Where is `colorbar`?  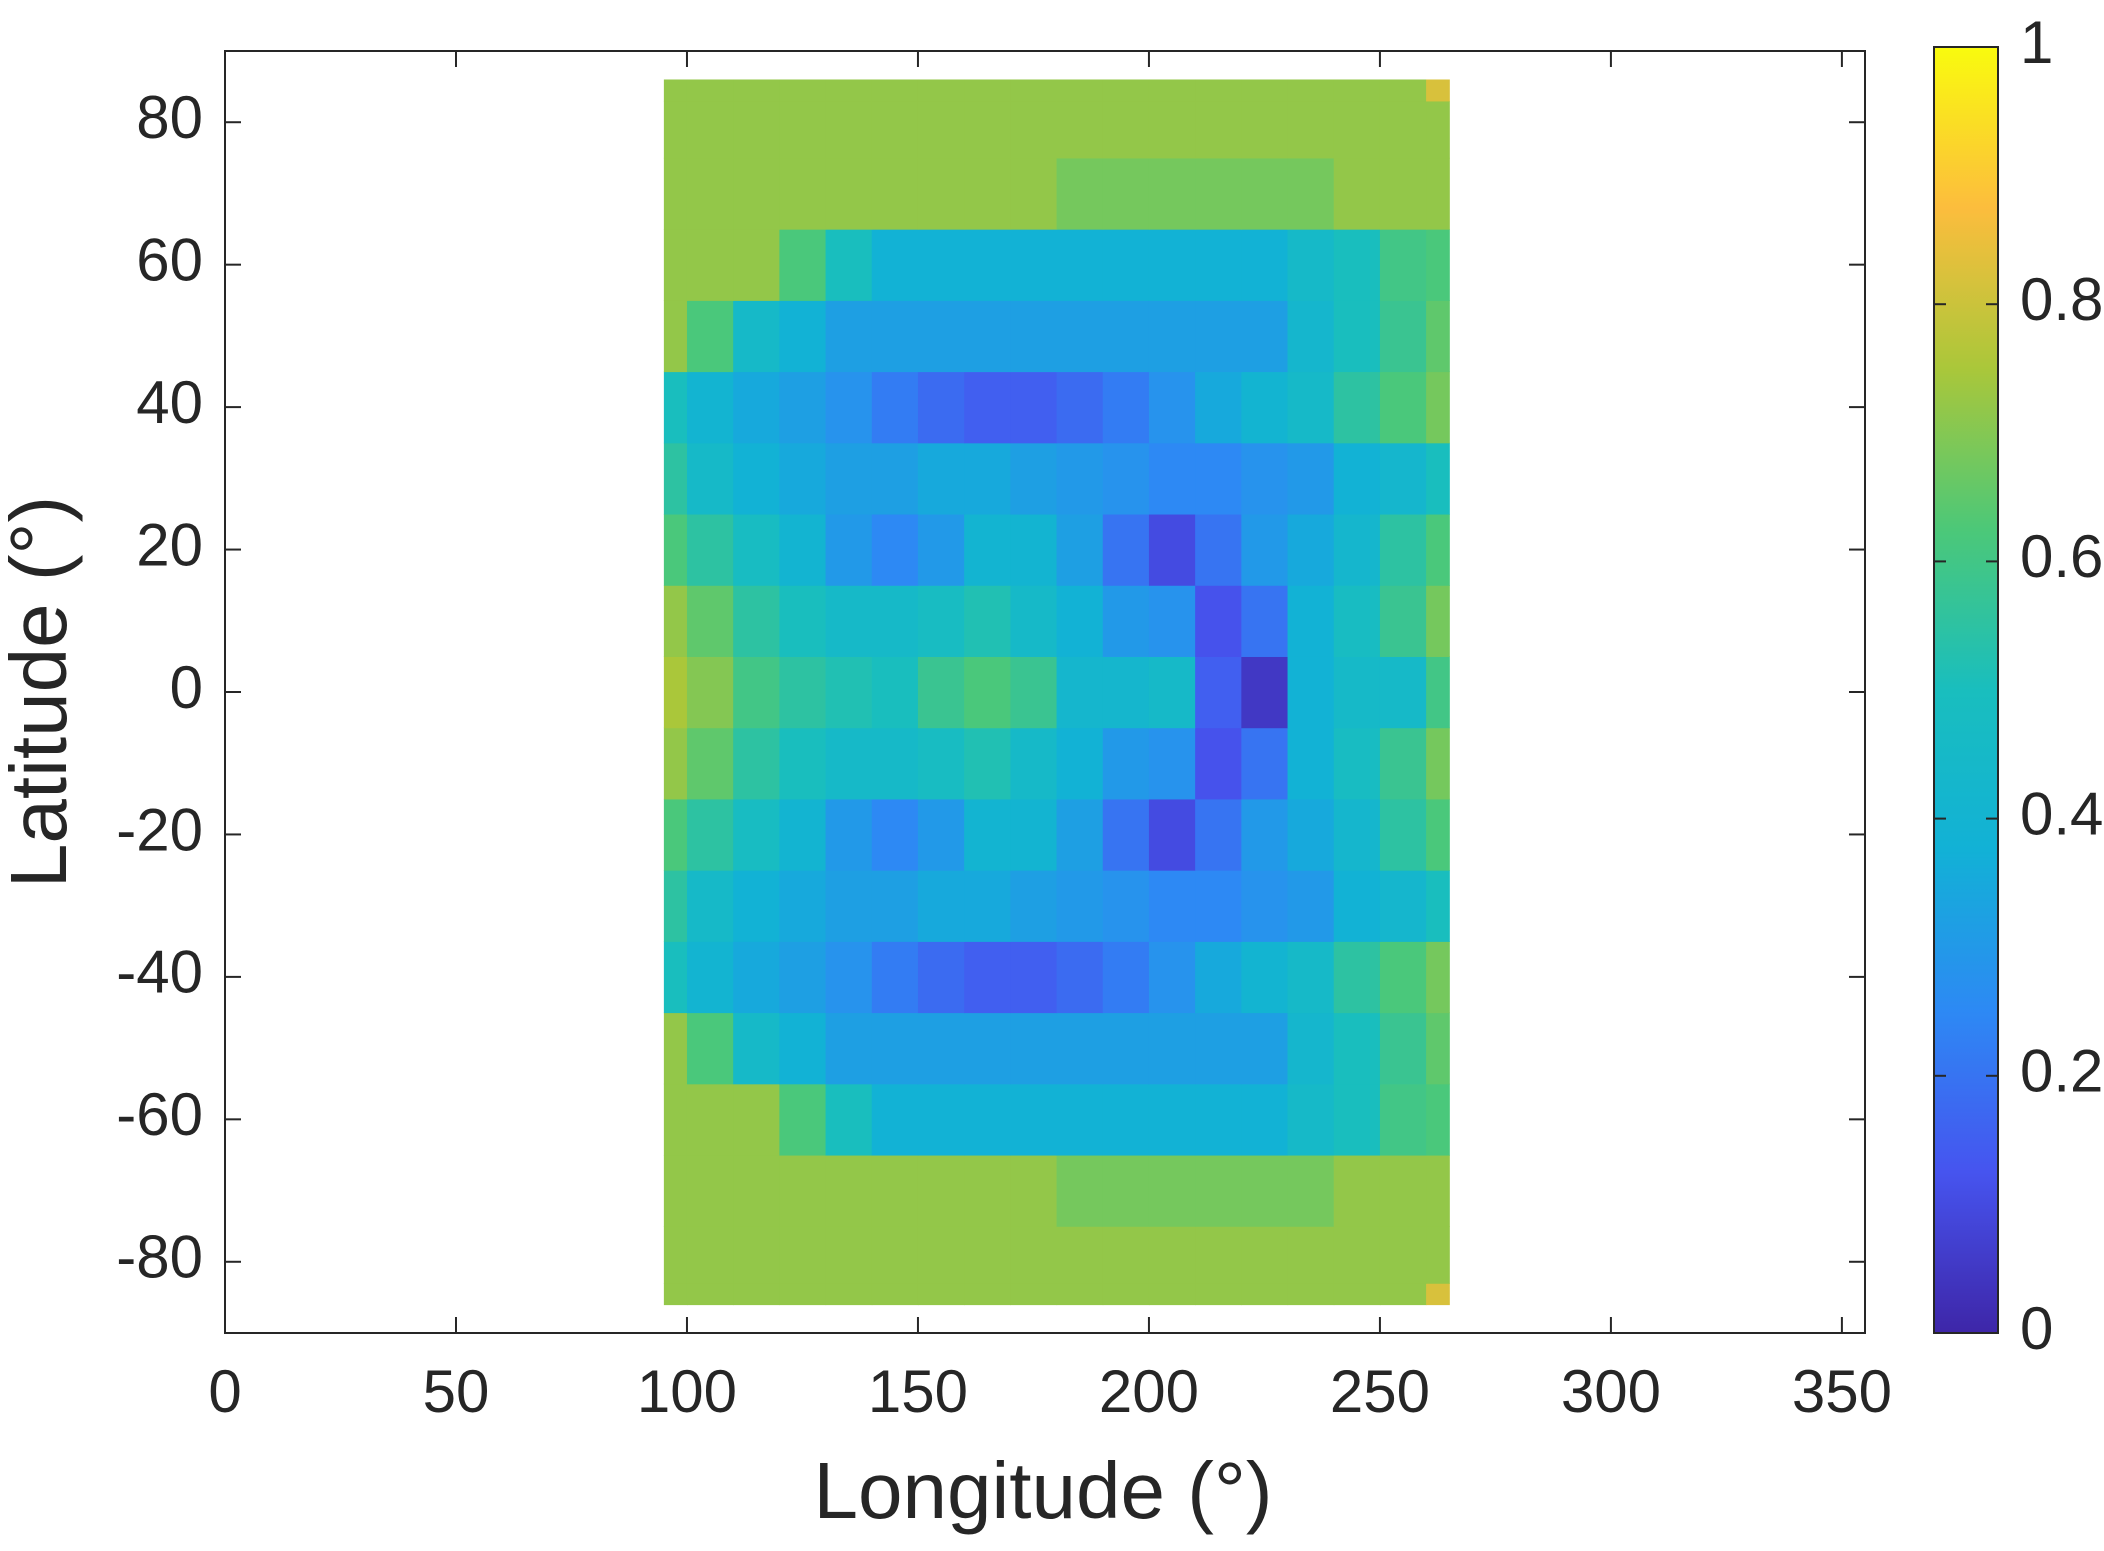
colorbar is located at coordinates (1966, 690).